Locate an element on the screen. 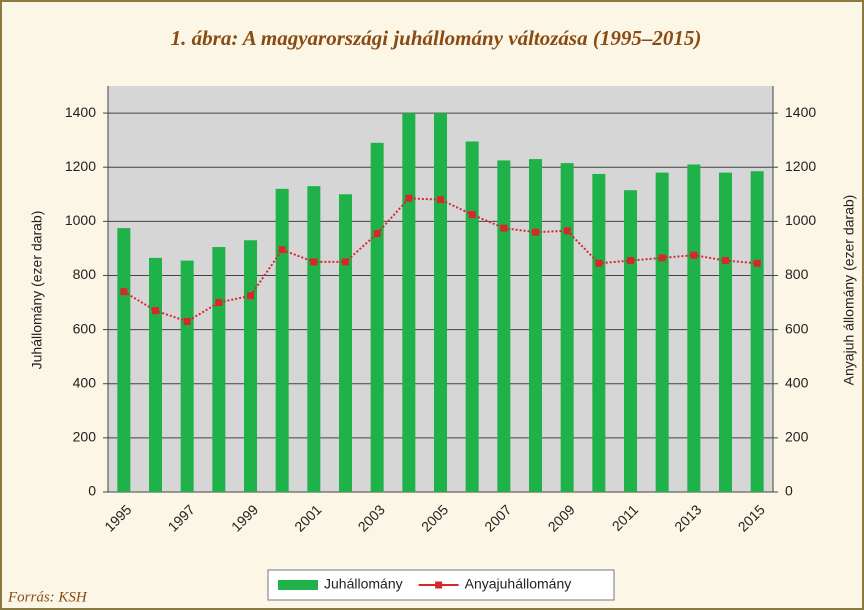 This screenshot has width=864, height=610. y-tick-label: 0 is located at coordinates (92, 491).